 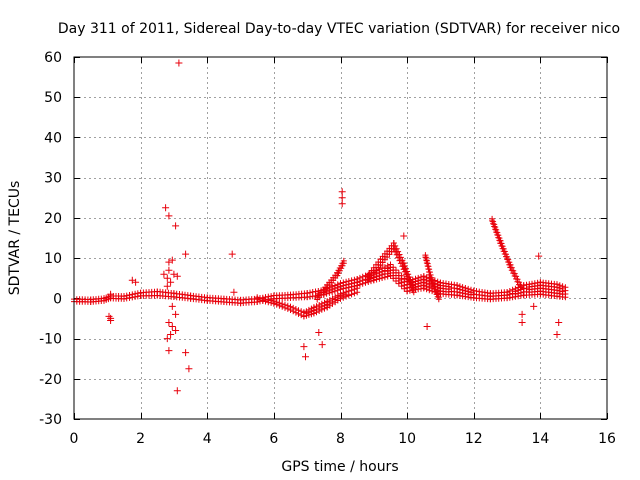 I want to click on y-tick-label: 20, so click(x=53, y=219).